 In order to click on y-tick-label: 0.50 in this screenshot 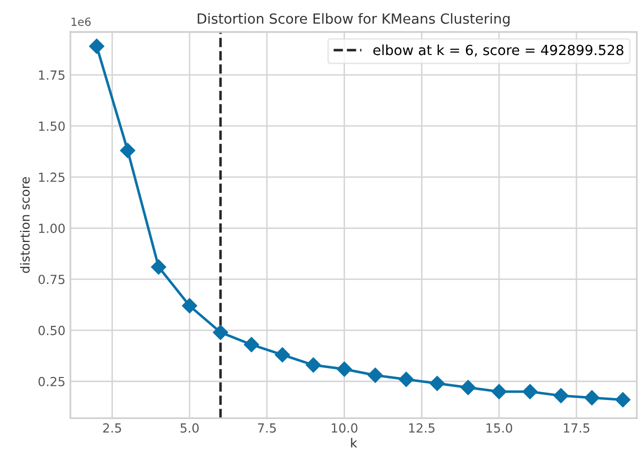, I will do `click(51, 331)`.